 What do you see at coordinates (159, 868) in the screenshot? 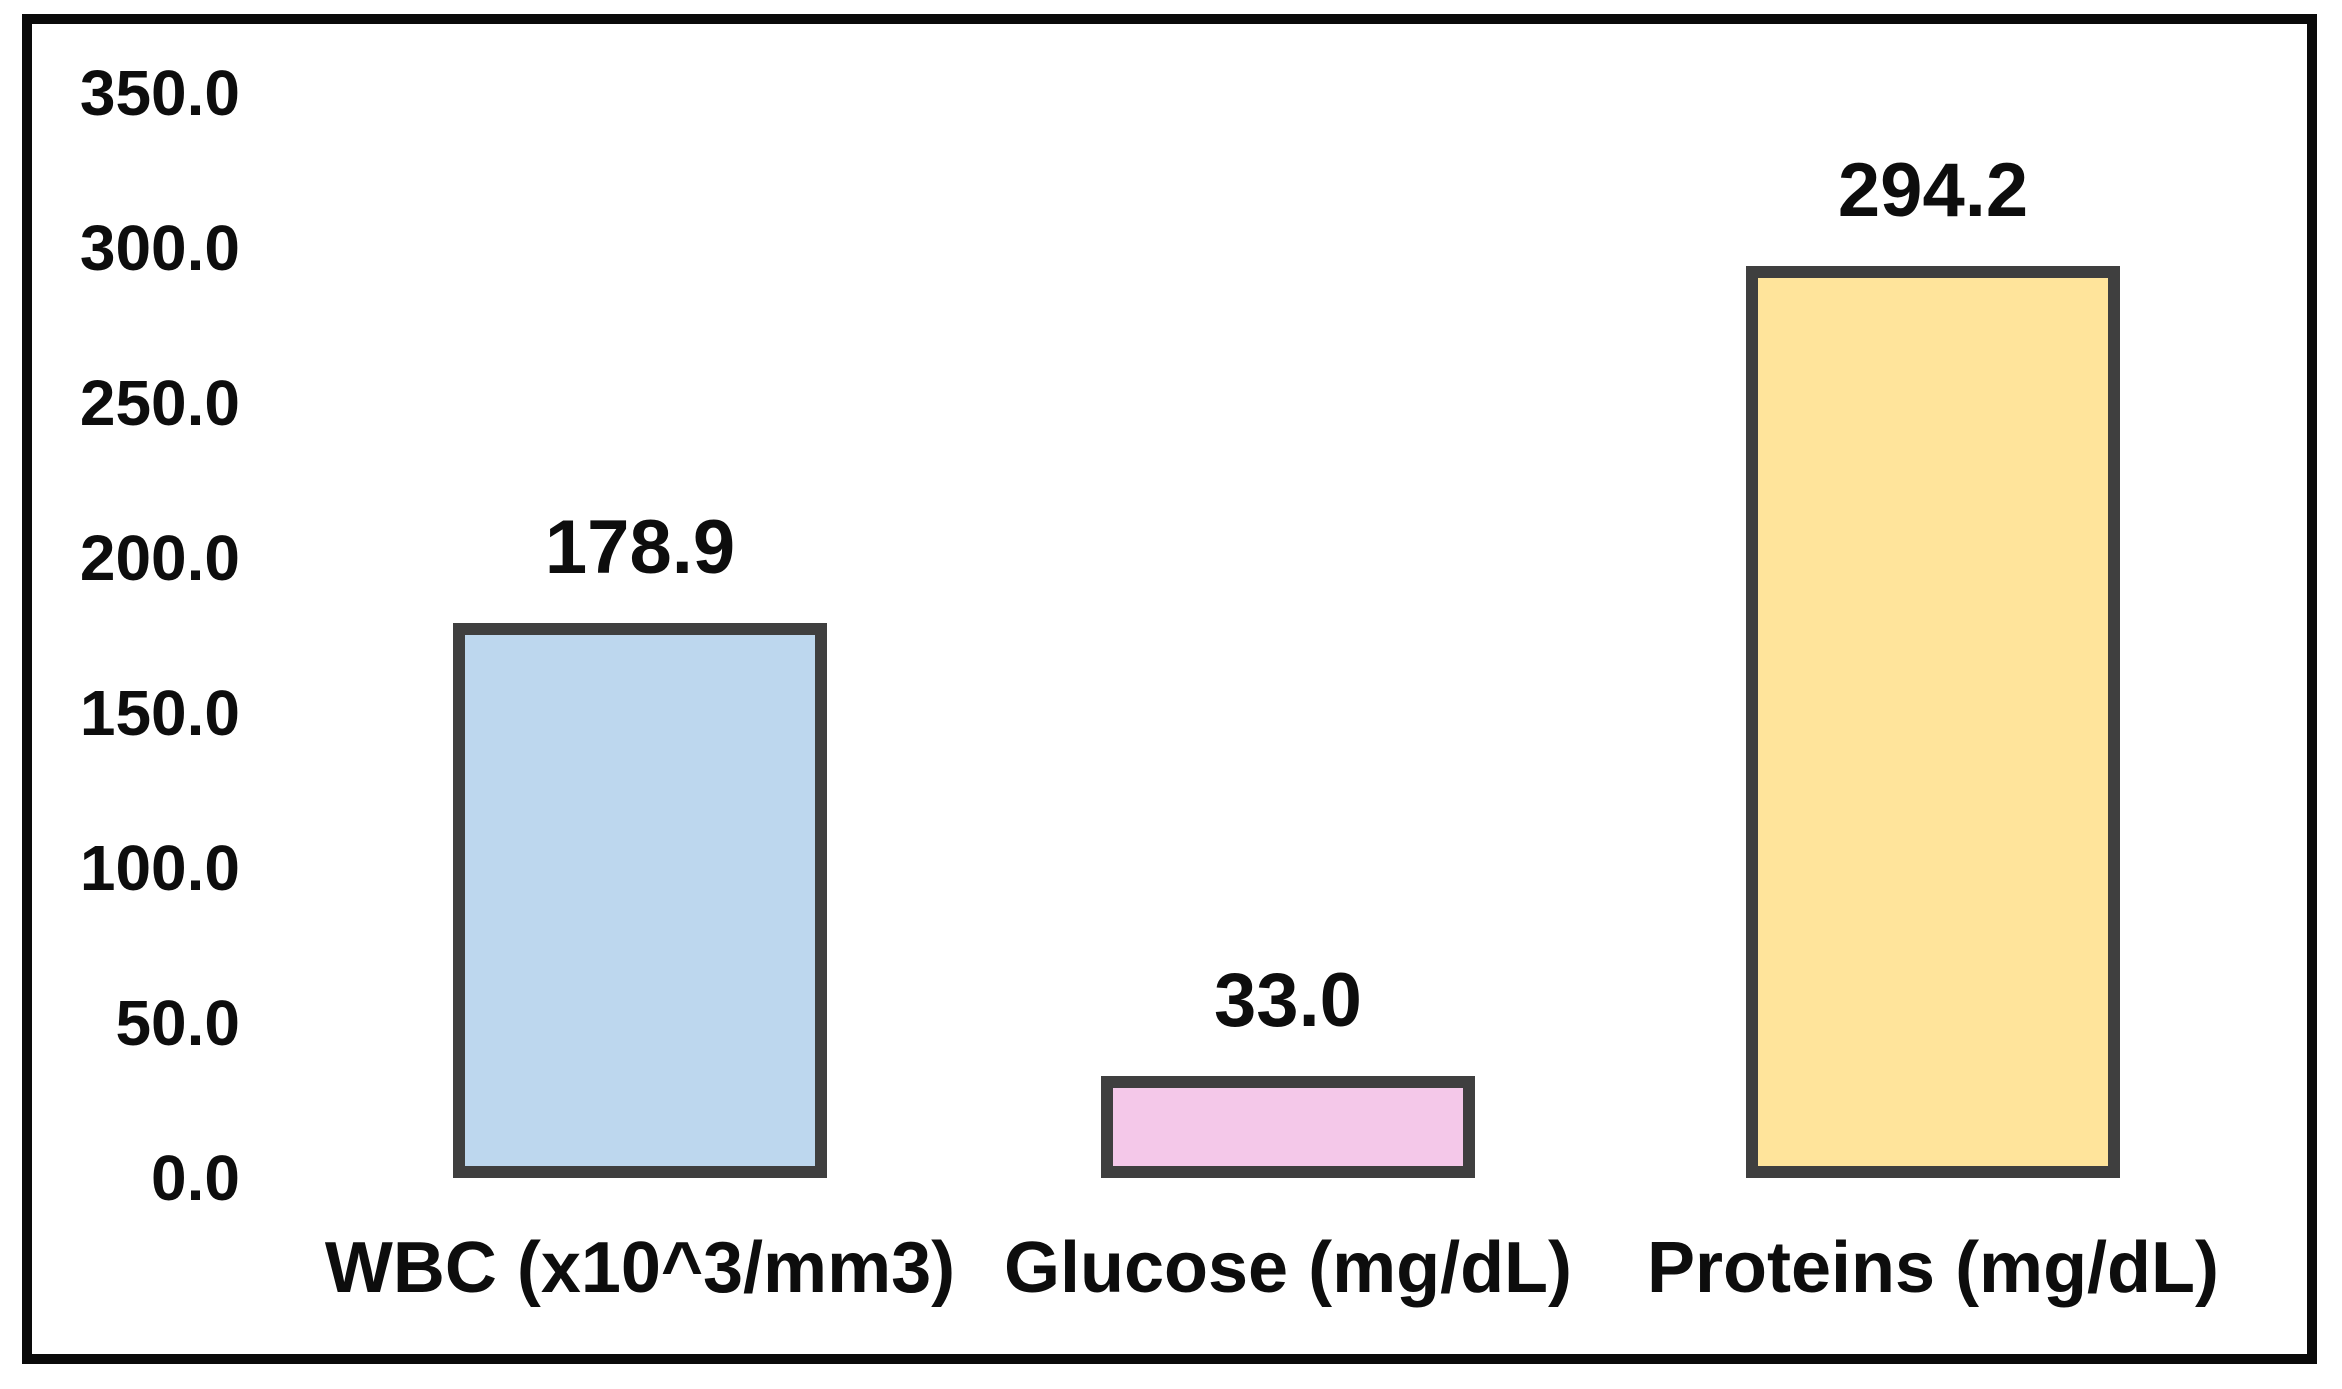
I see `y-tick-label: 100.0` at bounding box center [159, 868].